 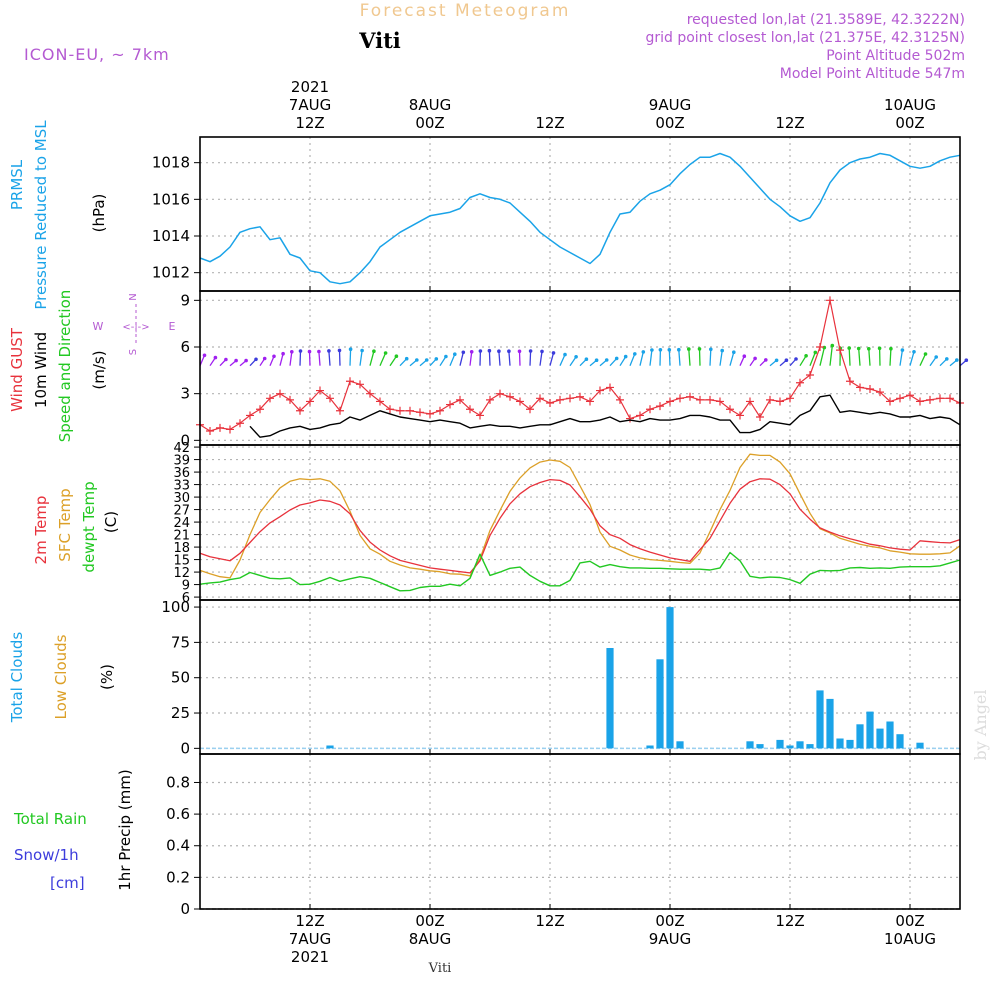 What do you see at coordinates (171, 199) in the screenshot?
I see `y-tick-label: 1016` at bounding box center [171, 199].